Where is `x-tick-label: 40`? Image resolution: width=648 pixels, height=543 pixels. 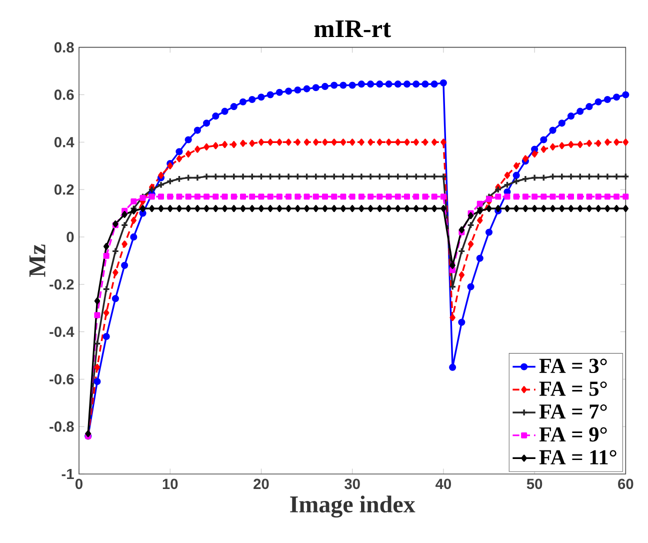 x-tick-label: 40 is located at coordinates (443, 484).